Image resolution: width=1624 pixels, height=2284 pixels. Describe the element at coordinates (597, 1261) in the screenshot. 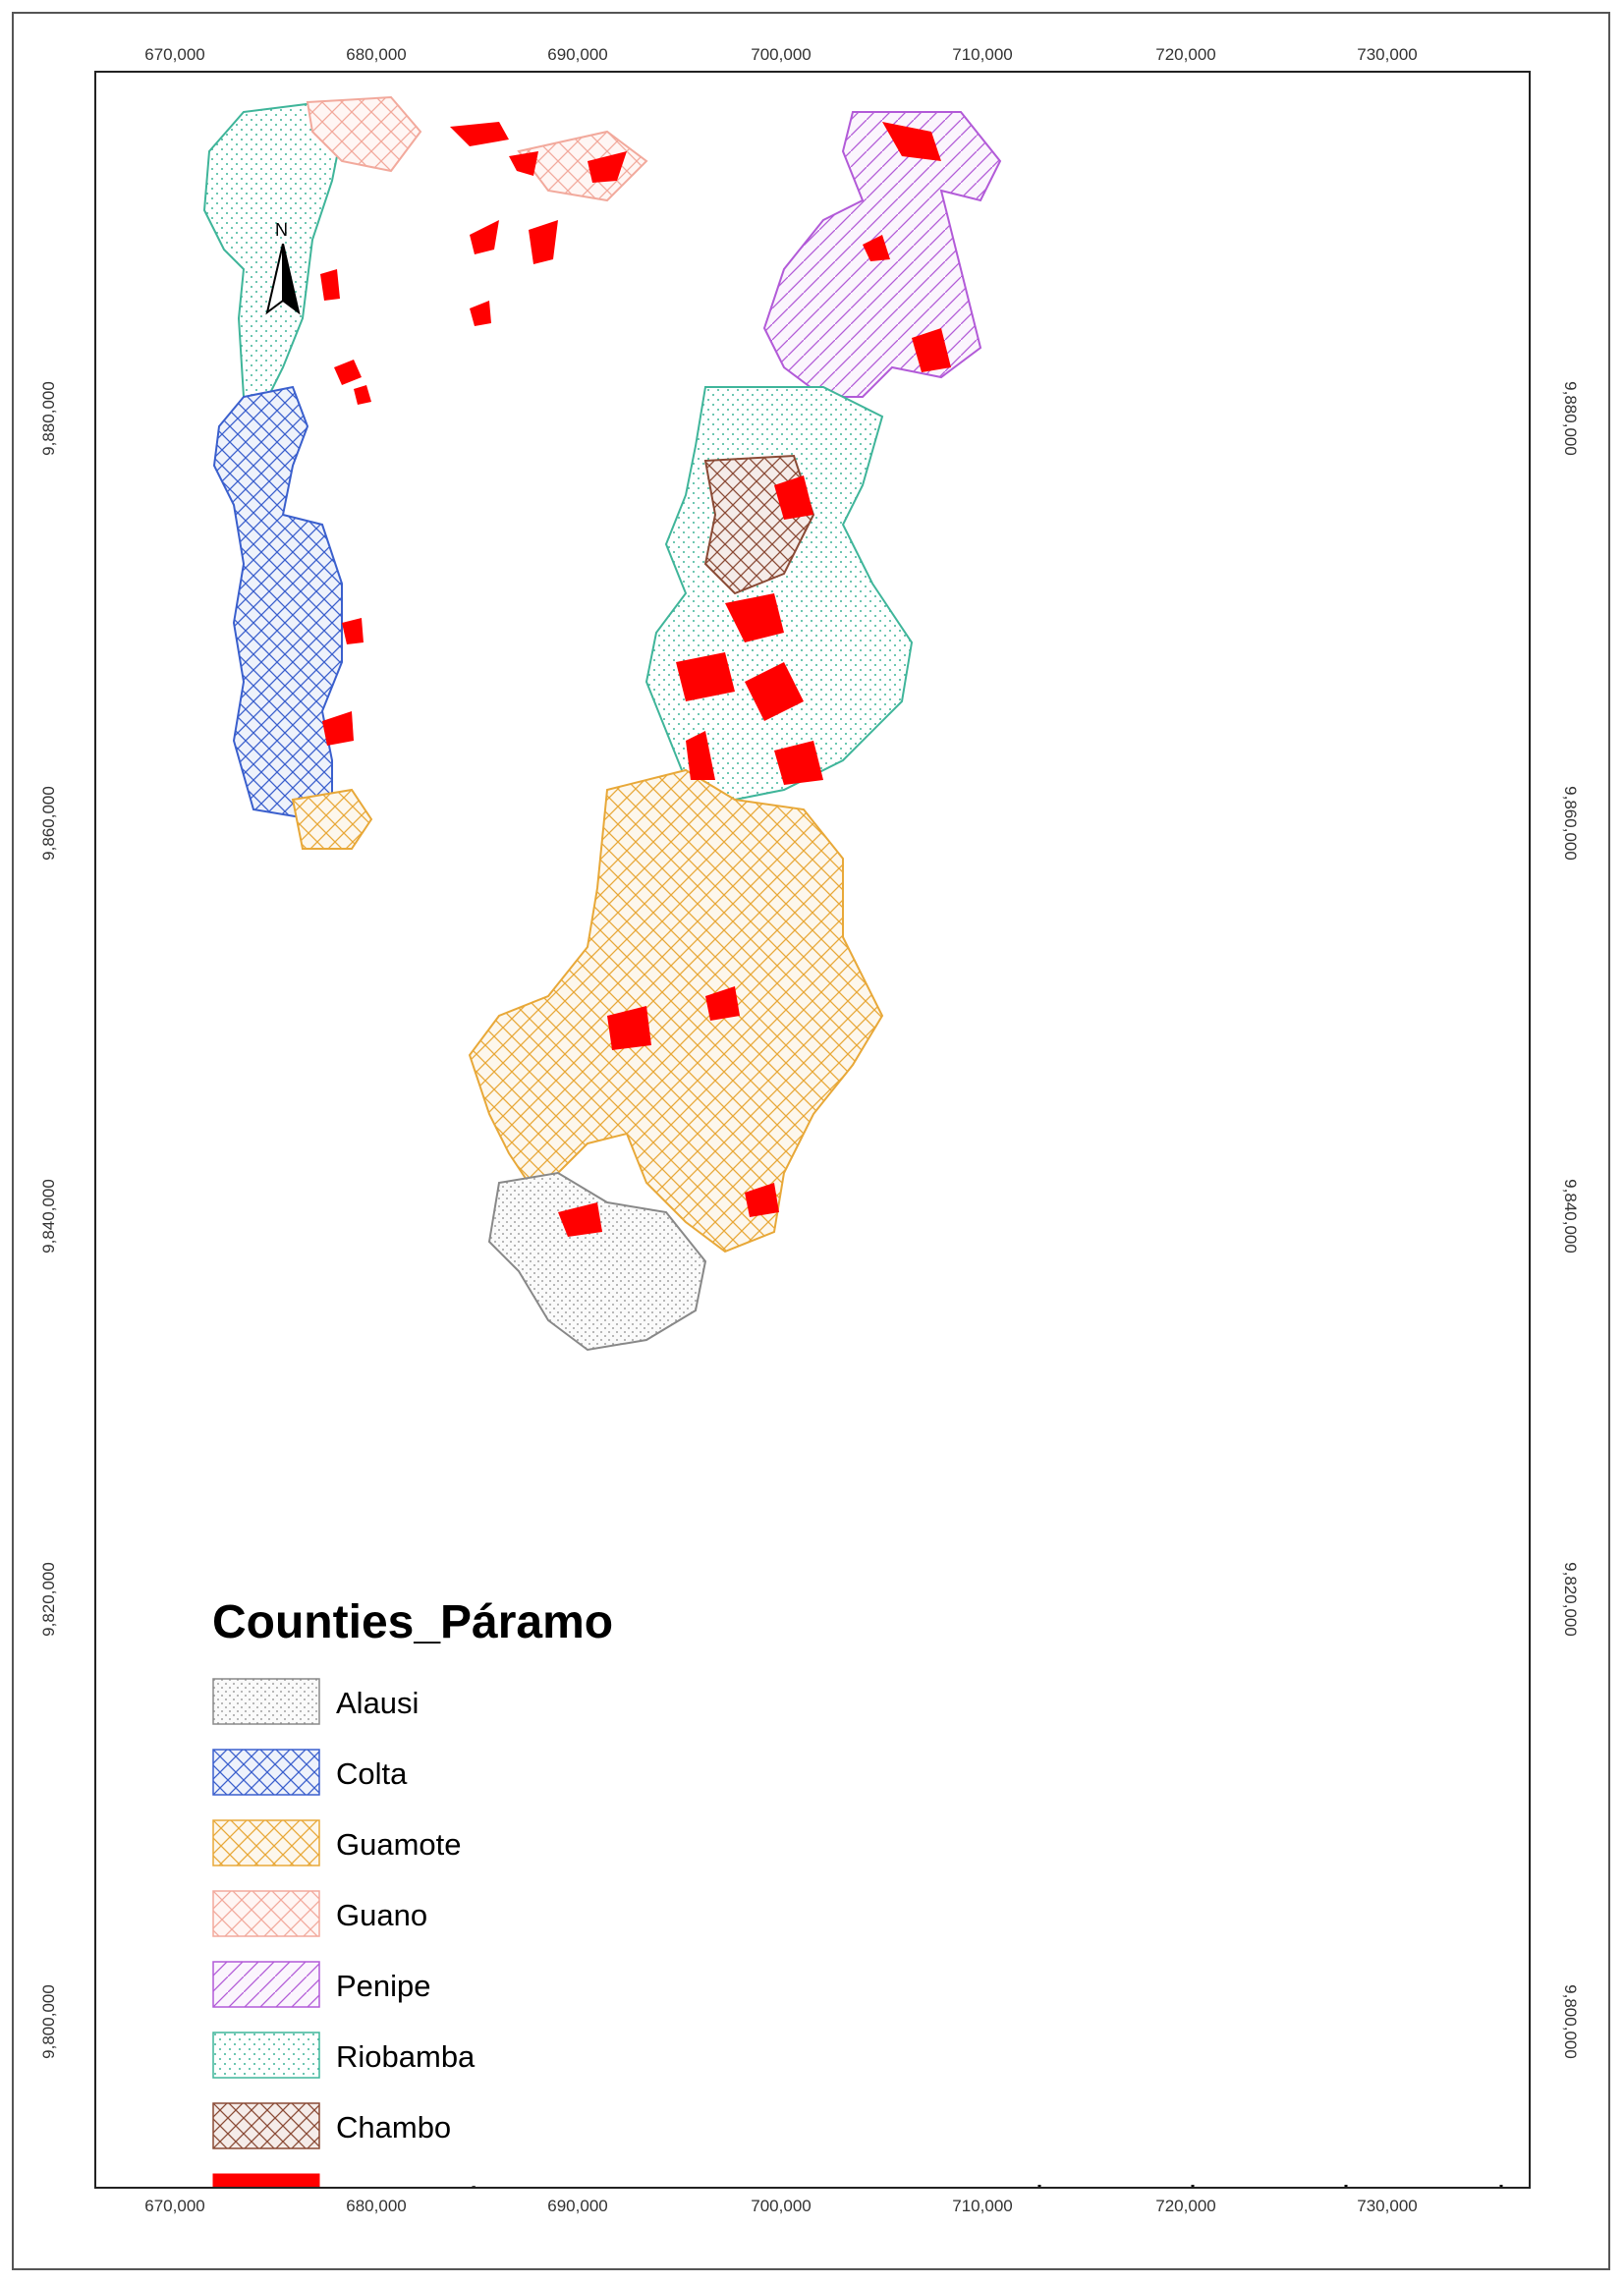

I see `region-alausi` at that location.